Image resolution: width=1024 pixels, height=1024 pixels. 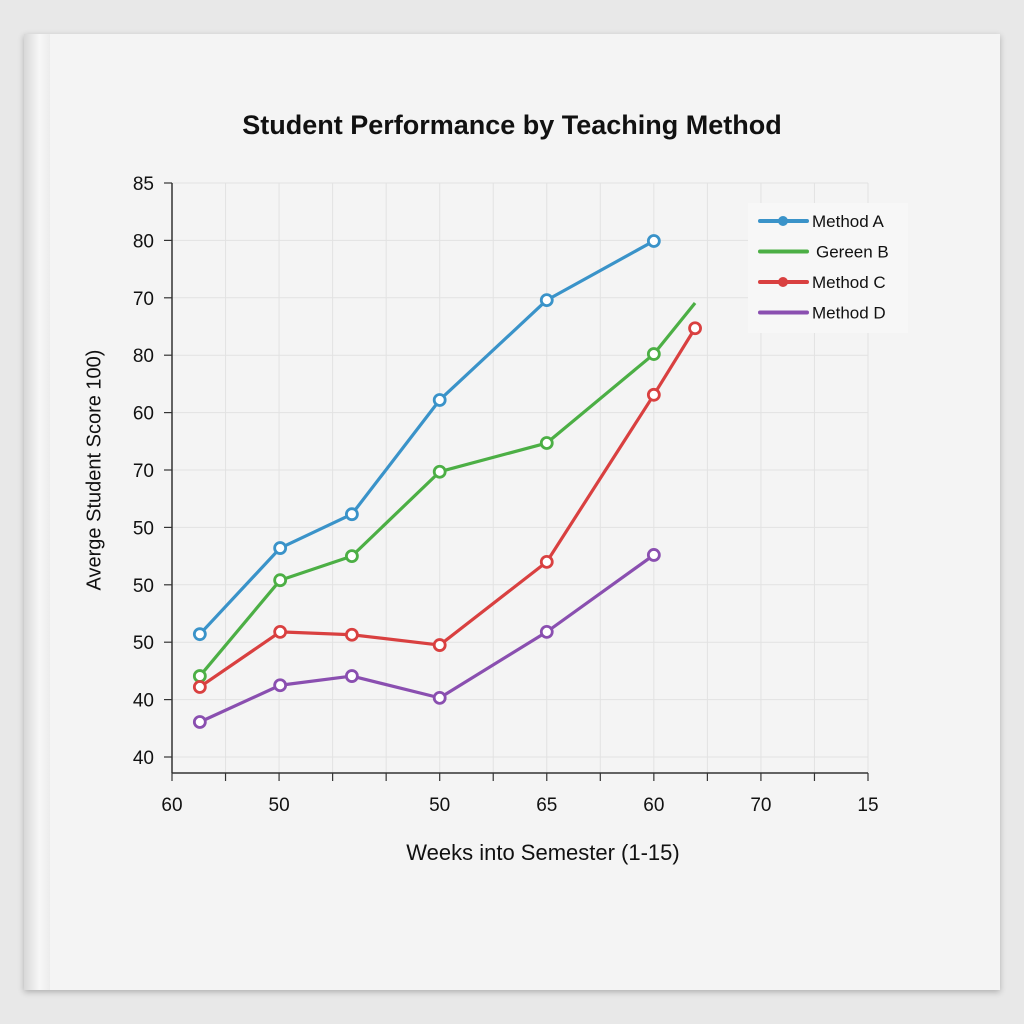 I want to click on y-tick-label: 60, so click(x=143, y=414).